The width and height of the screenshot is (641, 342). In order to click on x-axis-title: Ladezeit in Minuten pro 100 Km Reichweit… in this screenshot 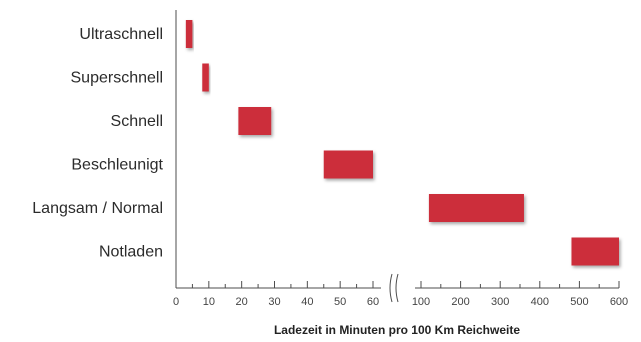, I will do `click(397, 330)`.